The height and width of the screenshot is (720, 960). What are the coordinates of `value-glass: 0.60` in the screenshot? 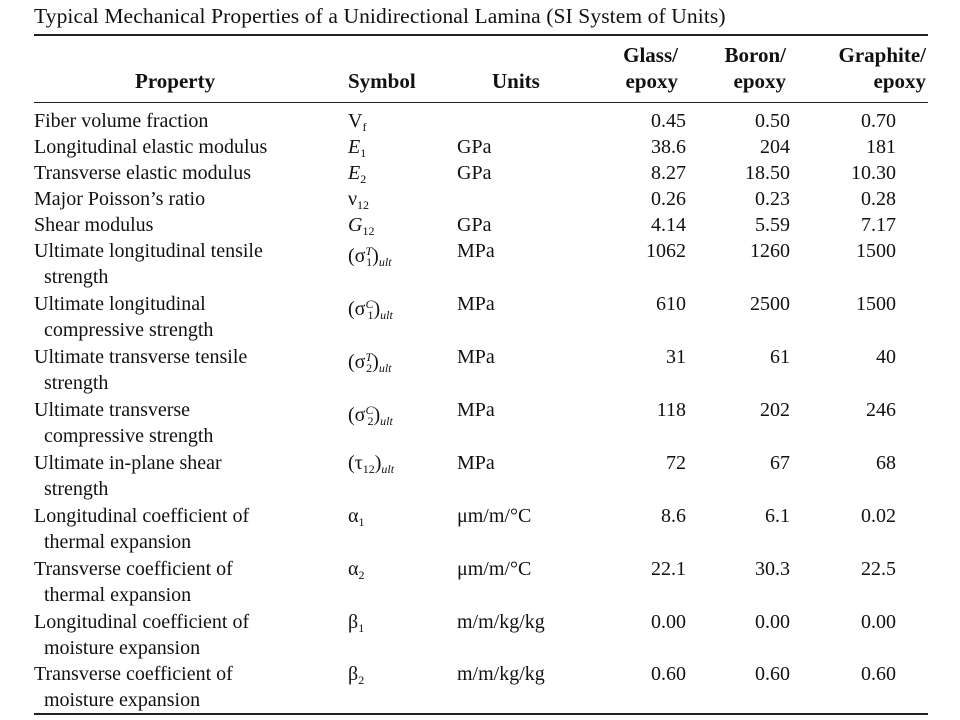 It's located at (668, 674).